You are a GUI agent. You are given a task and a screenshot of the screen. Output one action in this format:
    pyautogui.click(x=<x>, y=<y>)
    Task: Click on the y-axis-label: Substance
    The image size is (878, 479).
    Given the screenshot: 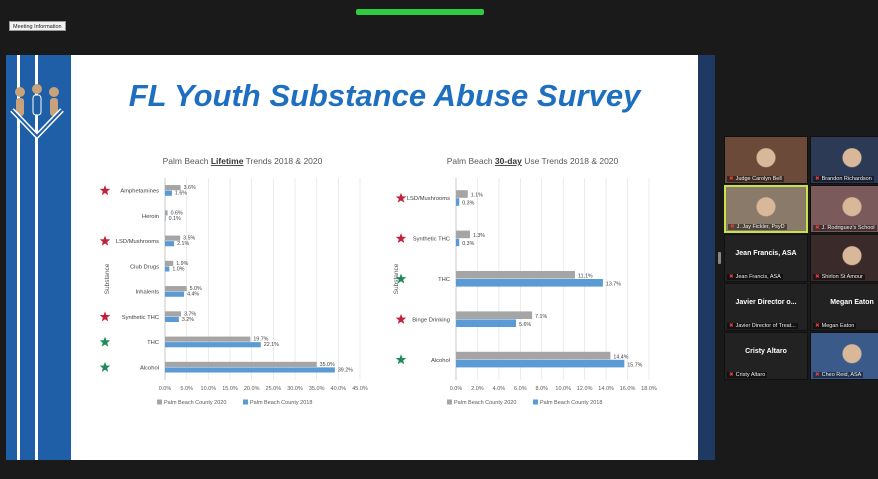 What is the action you would take?
    pyautogui.click(x=107, y=278)
    